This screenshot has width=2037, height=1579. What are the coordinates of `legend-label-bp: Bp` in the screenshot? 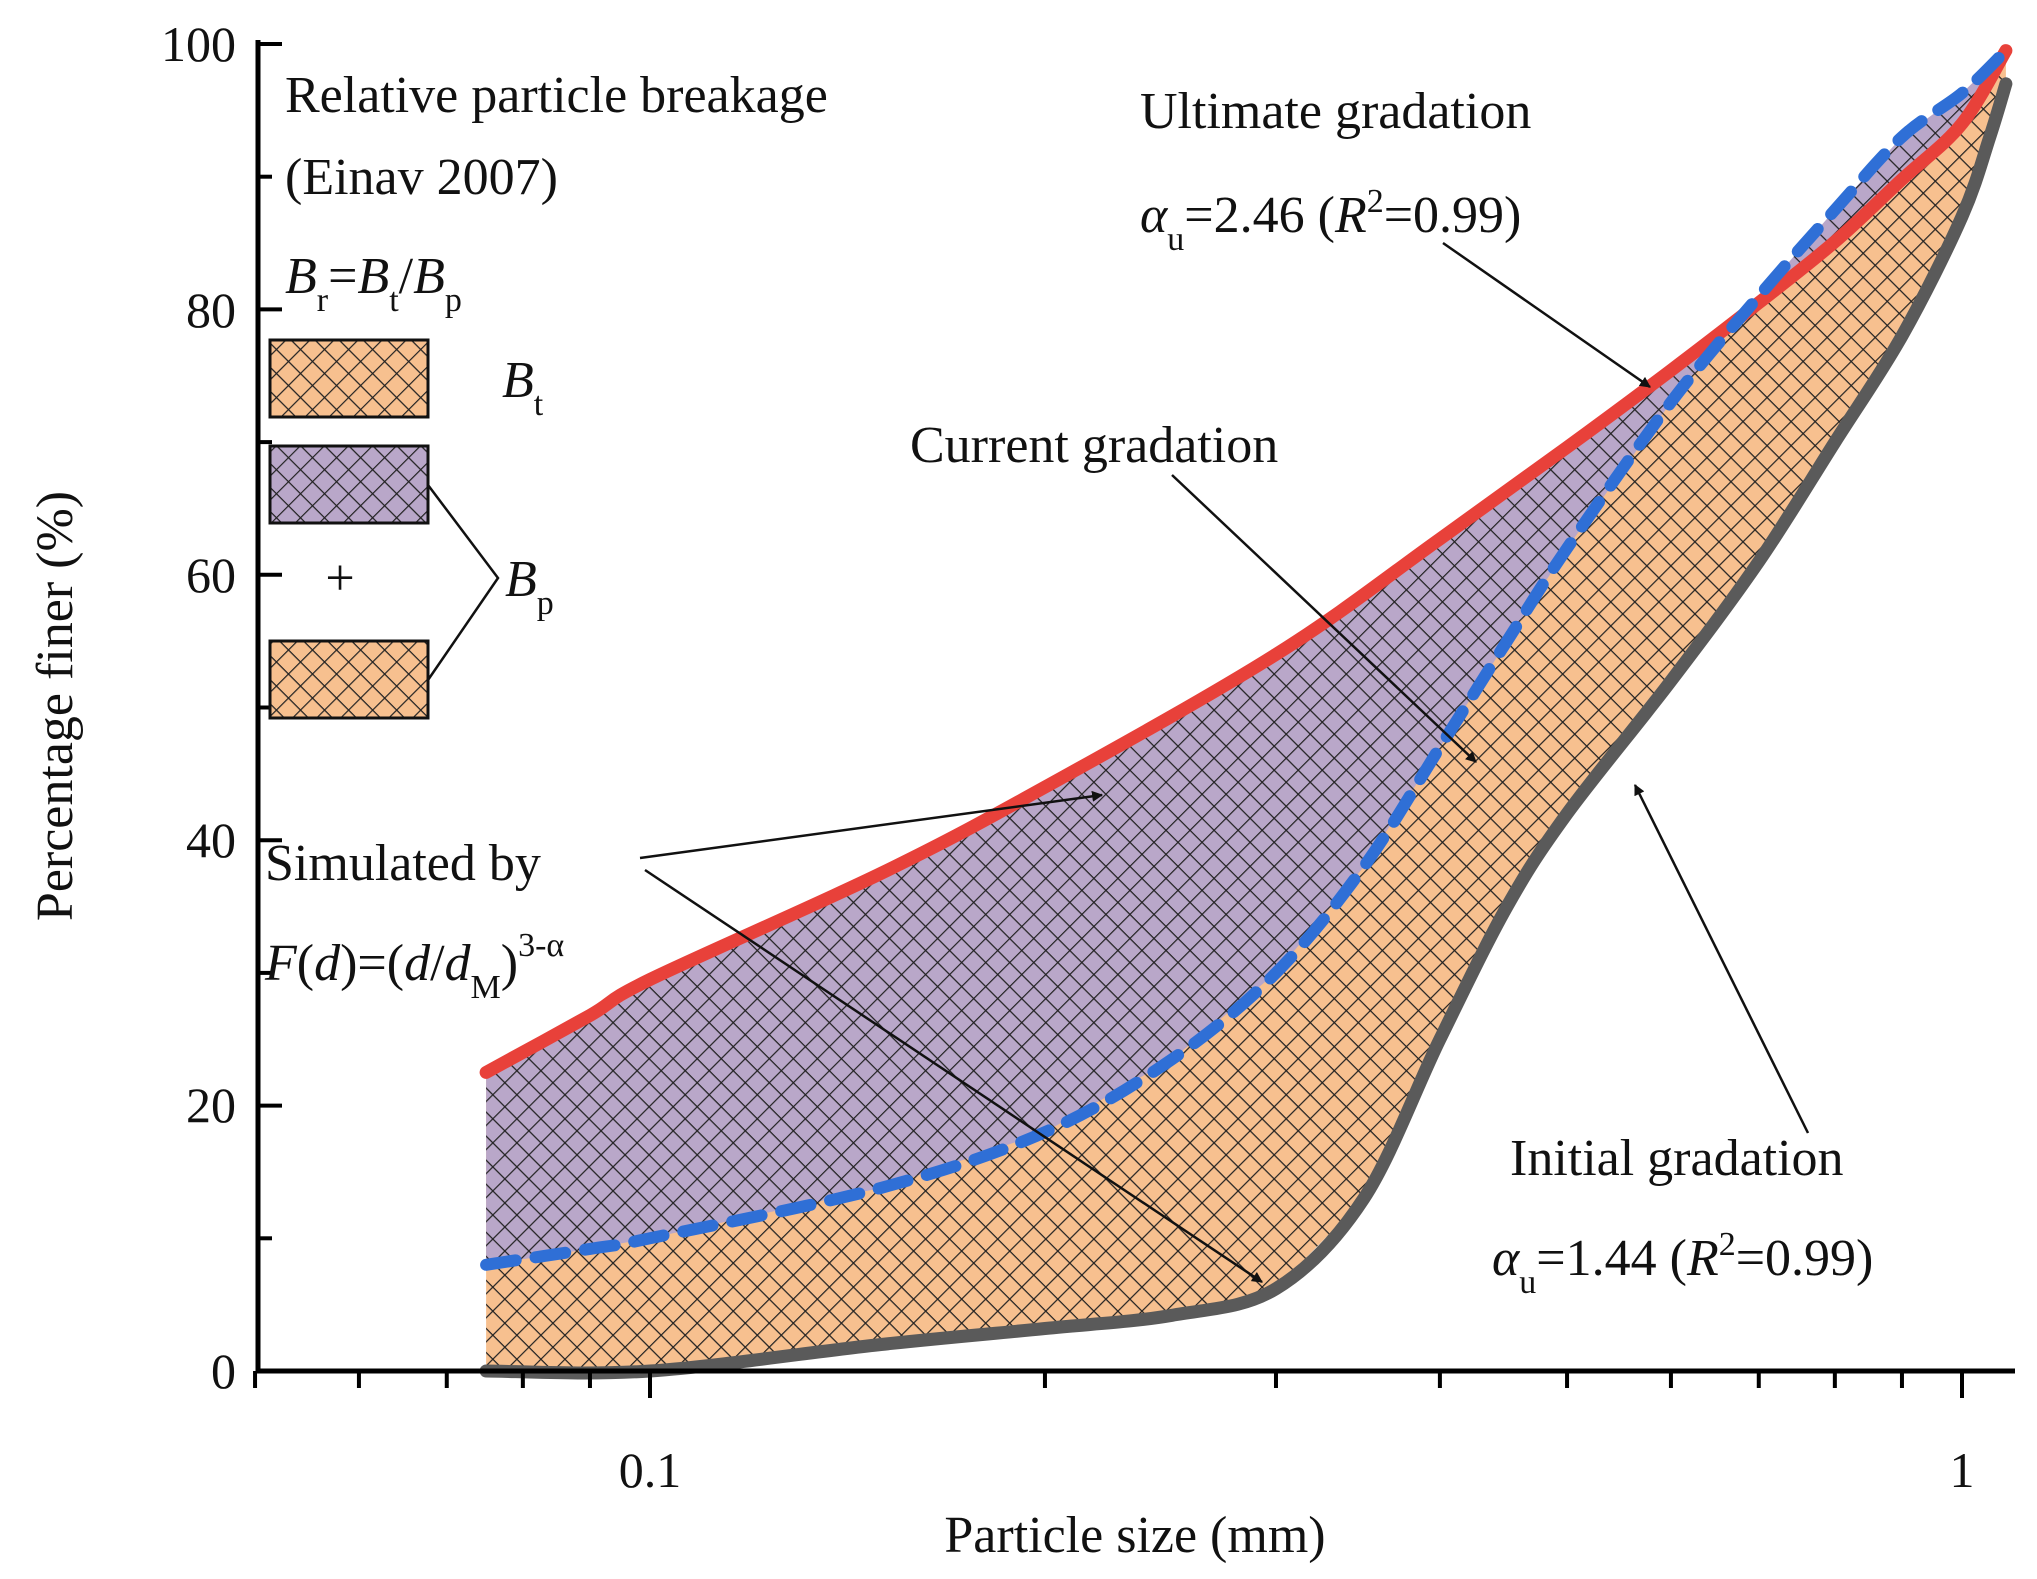 It's located at (529, 586).